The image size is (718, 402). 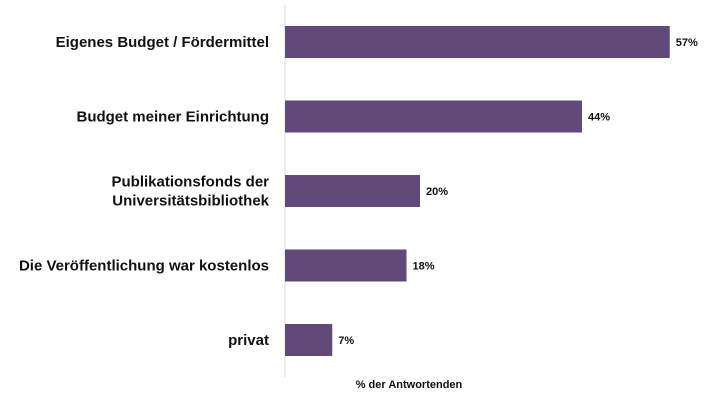 I want to click on category-label-line: privat, so click(x=248, y=340).